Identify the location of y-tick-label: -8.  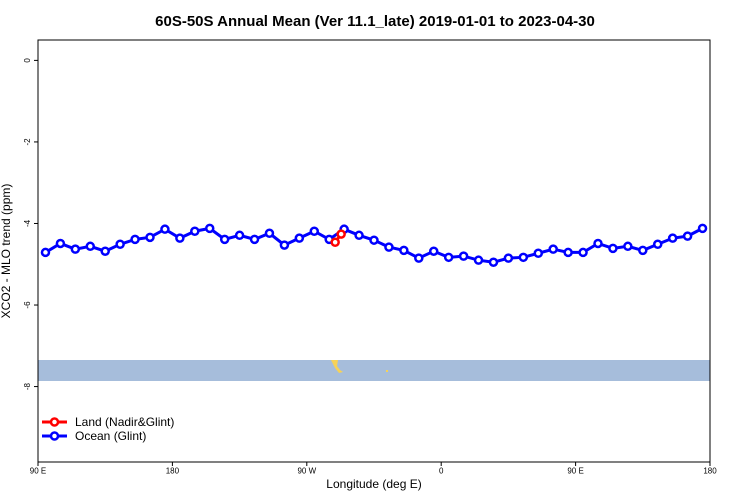
(27, 386).